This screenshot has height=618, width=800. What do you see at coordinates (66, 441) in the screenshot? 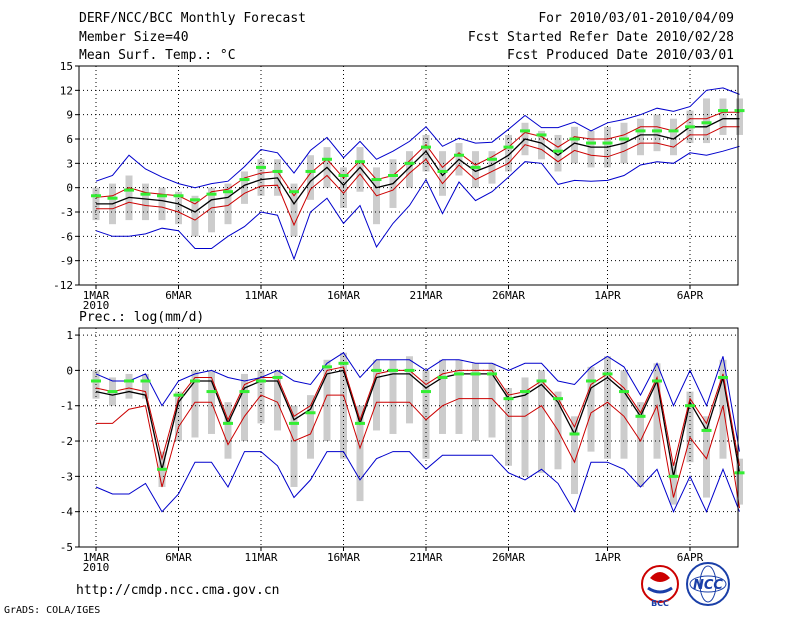
I see `y-tick-label: -2` at bounding box center [66, 441].